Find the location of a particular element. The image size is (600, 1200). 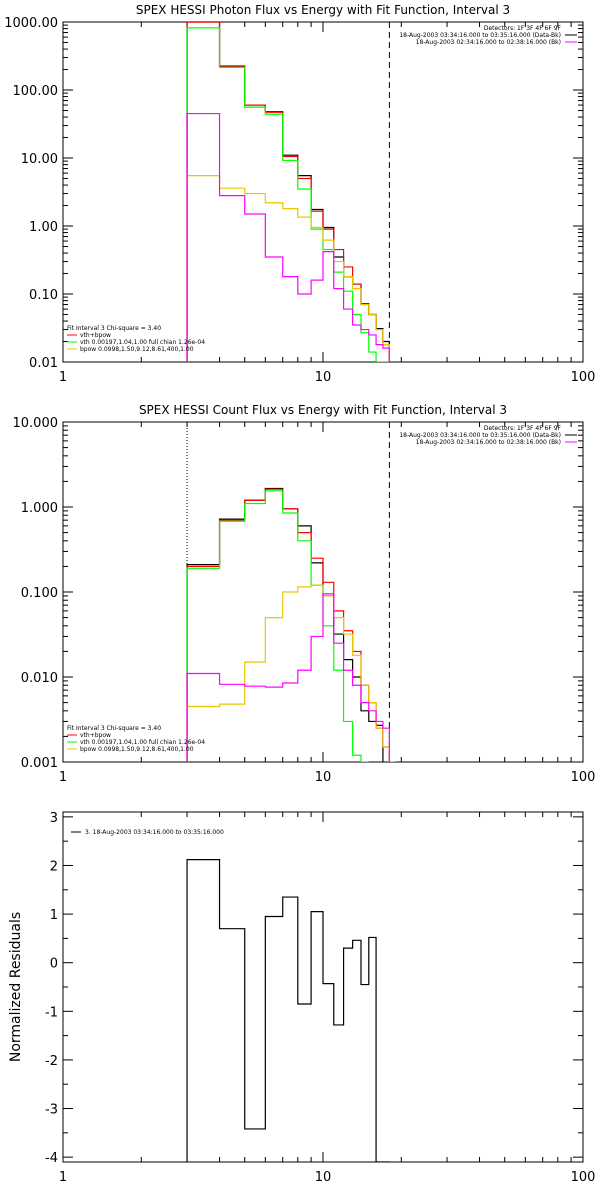

y-tick-label: 10.000 is located at coordinates (36, 423).